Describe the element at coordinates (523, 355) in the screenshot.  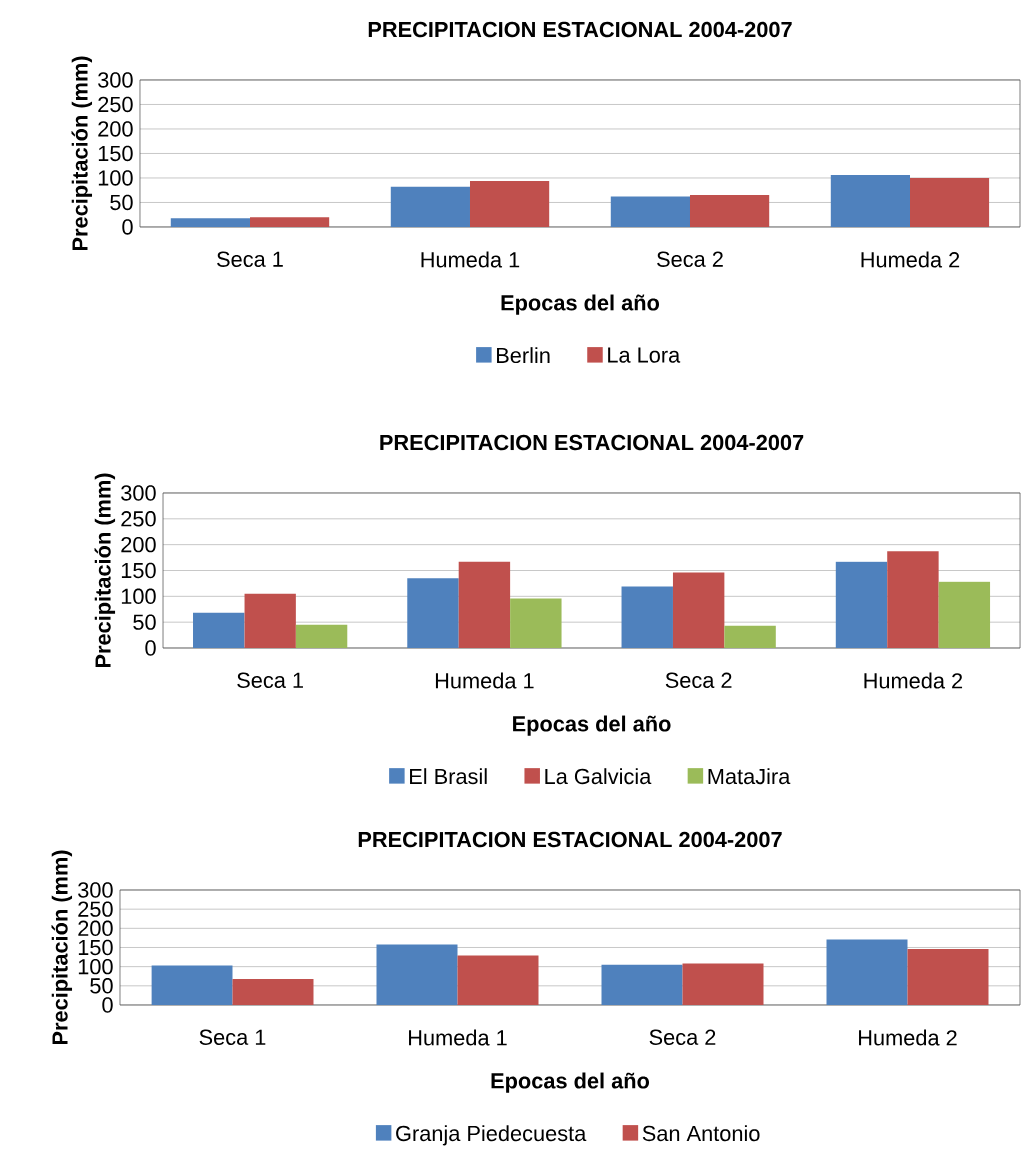
I see `legend-label: Berlin` at that location.